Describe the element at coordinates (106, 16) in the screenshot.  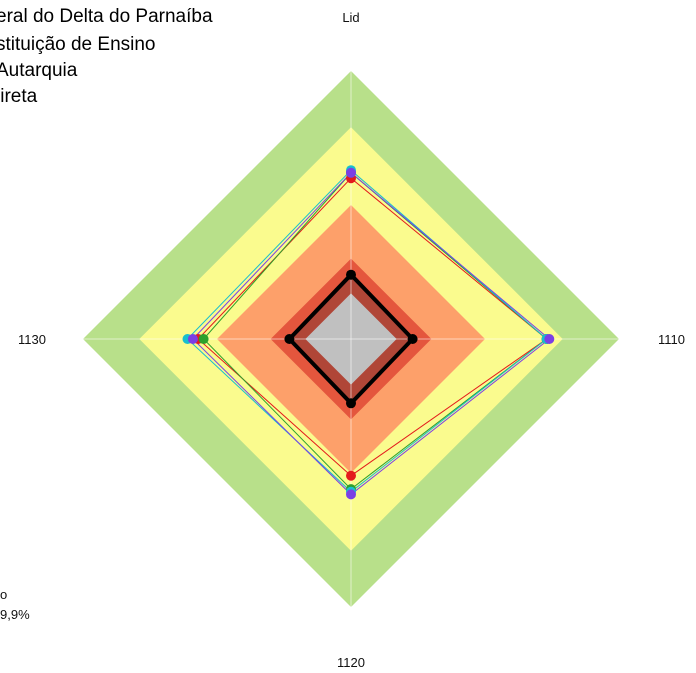
I see `title-line-1: eral do Delta do Parnaíba` at that location.